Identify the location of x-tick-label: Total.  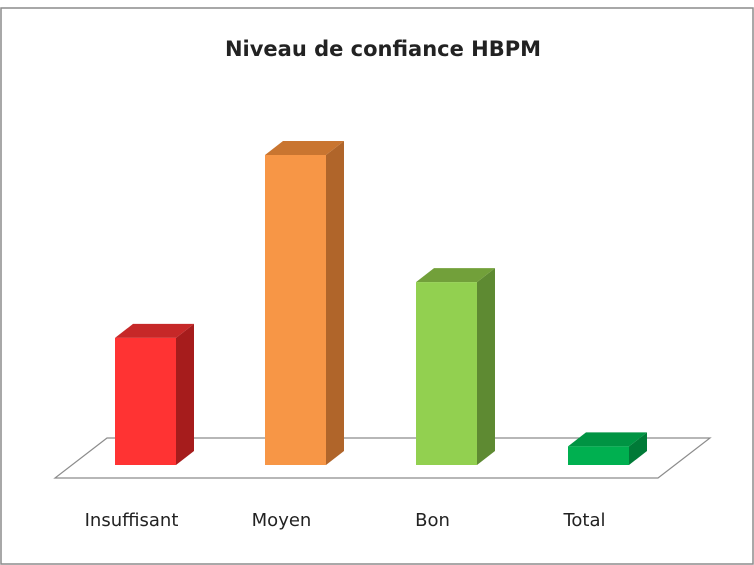
(583, 520).